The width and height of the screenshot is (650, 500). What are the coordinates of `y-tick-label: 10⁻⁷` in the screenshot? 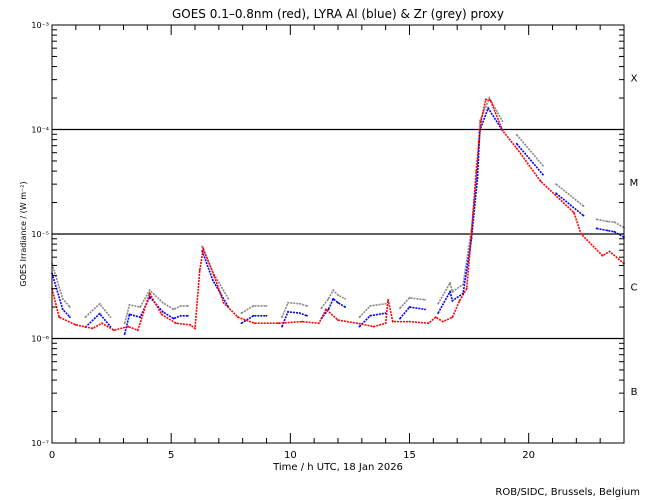 It's located at (40, 443).